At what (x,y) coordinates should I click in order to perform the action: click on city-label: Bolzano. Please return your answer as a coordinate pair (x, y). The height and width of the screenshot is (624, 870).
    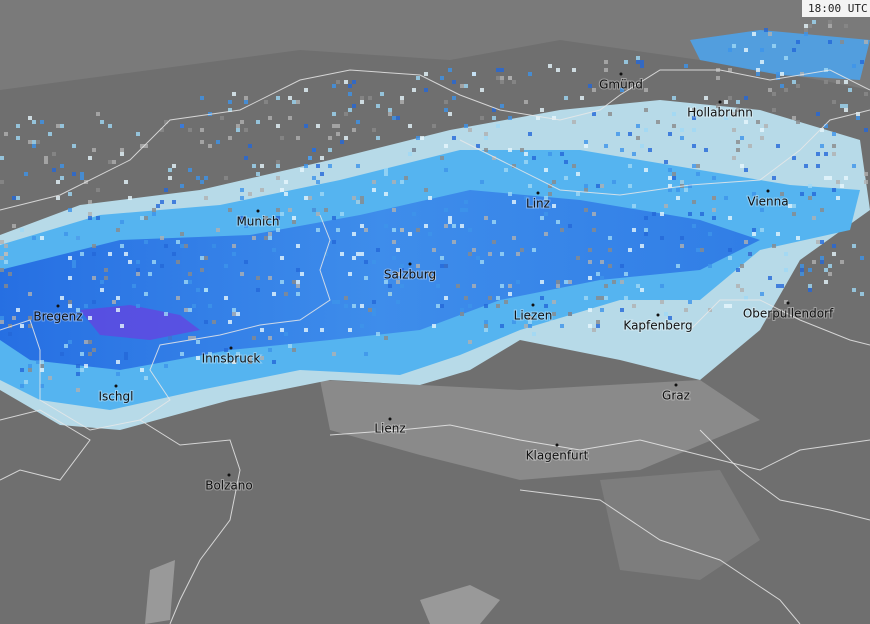
    Looking at the image, I should click on (229, 486).